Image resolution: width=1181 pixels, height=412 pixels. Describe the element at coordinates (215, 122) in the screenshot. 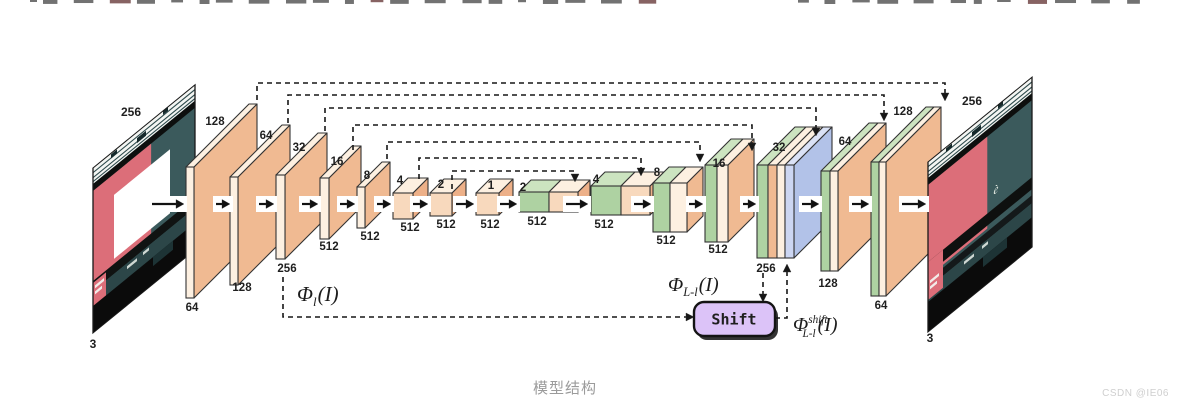

I see `encoder-size-label: 128` at that location.